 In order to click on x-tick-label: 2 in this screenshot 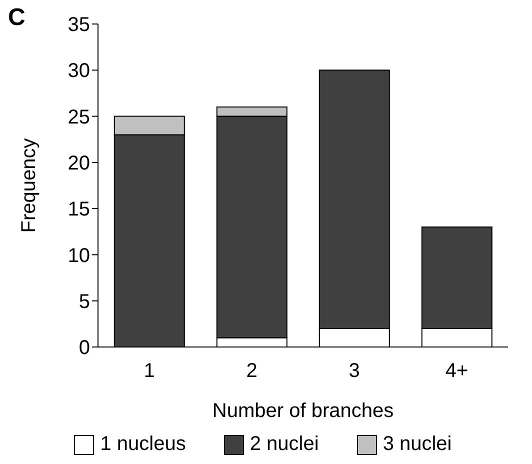, I will do `click(252, 371)`.